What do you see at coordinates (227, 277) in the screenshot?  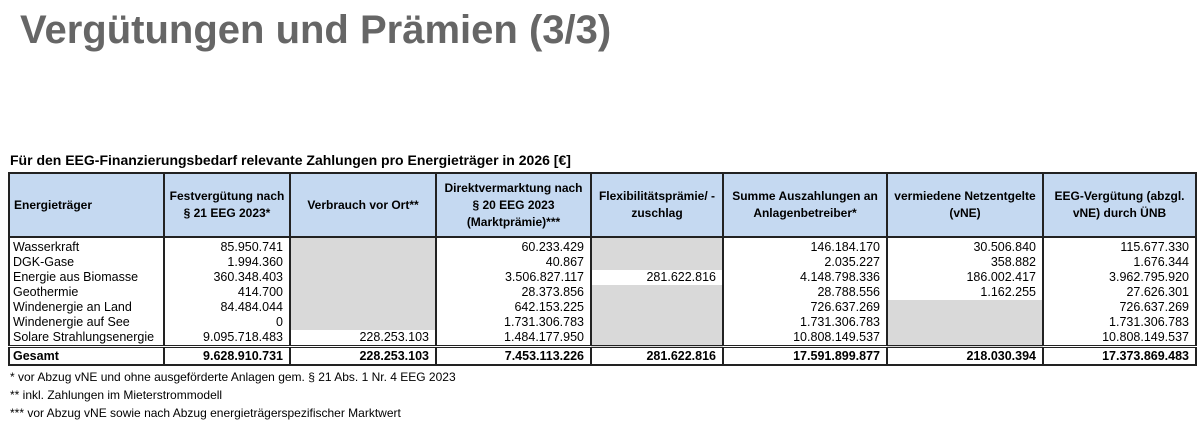 I see `value-cell: 360.348.403` at bounding box center [227, 277].